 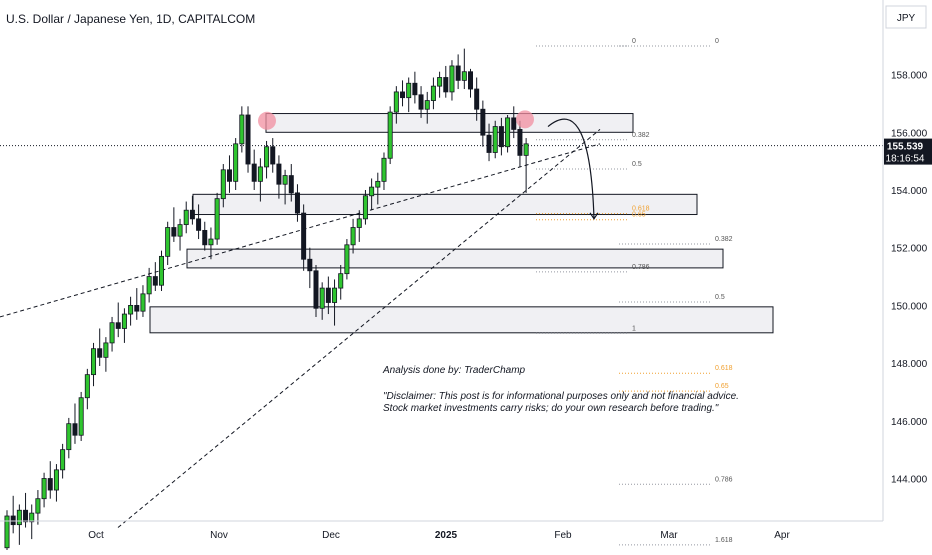 What do you see at coordinates (641, 267) in the screenshot?
I see `fib-label-0-5: 0.786` at bounding box center [641, 267].